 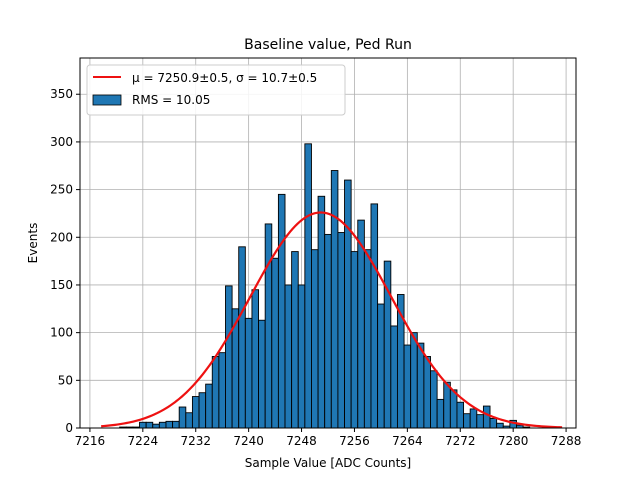 What do you see at coordinates (328, 463) in the screenshot?
I see `x-axis-label: Sample Value [ADC Counts]` at bounding box center [328, 463].